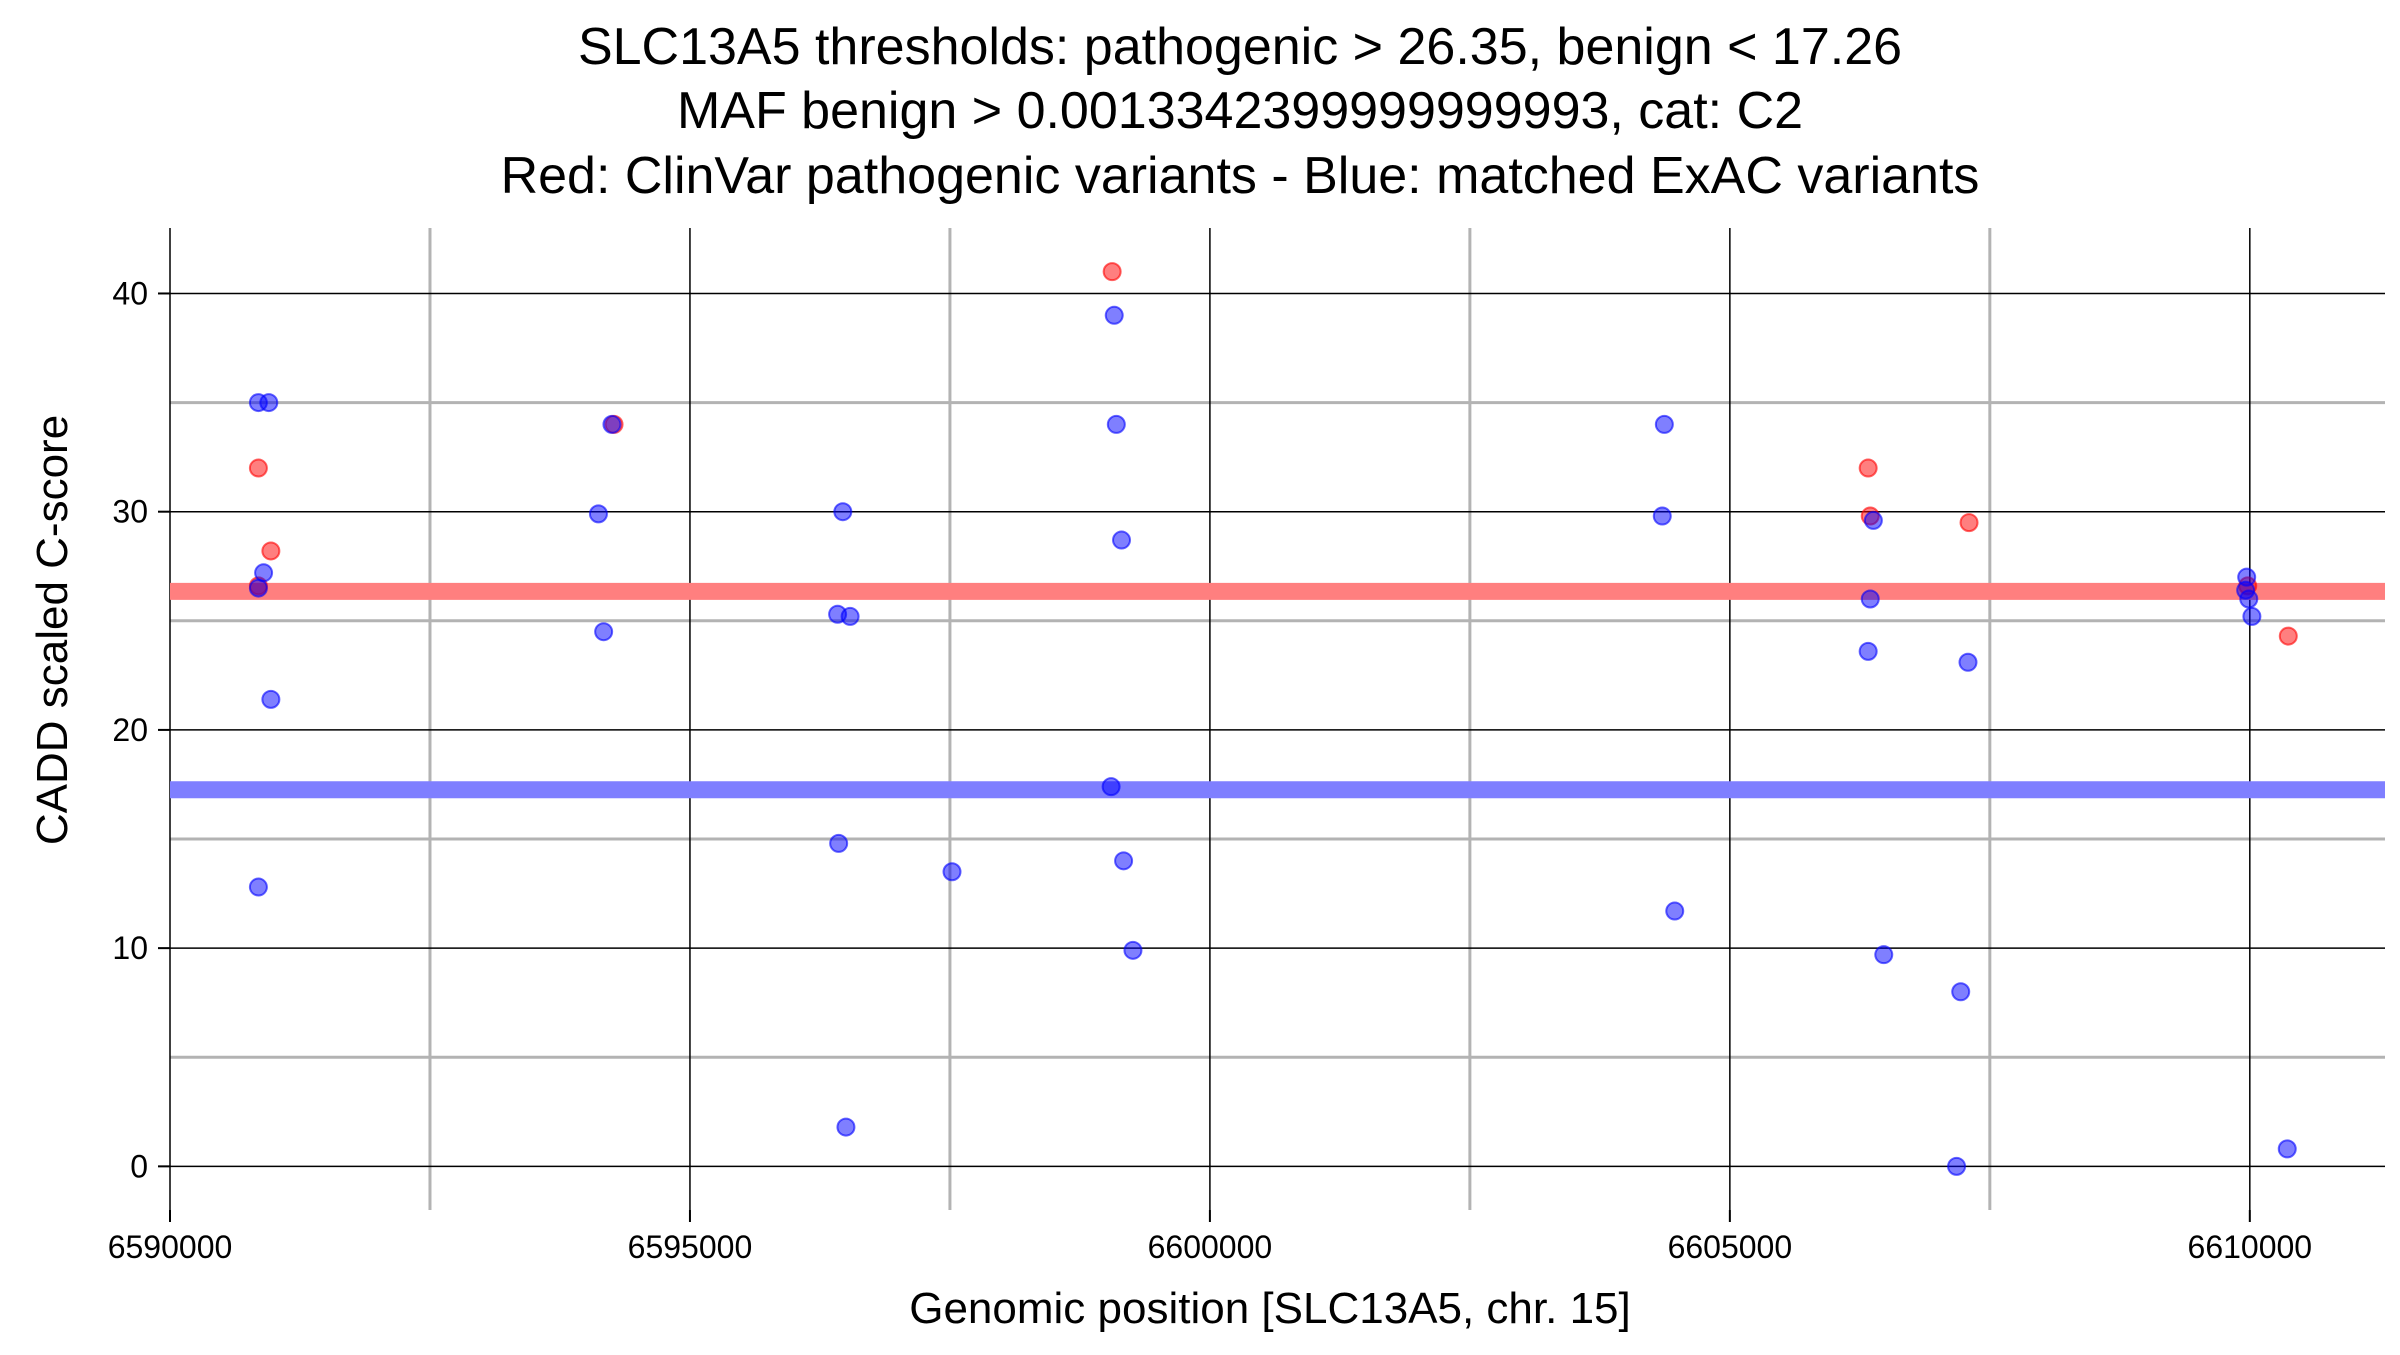  Describe the element at coordinates (690, 1247) in the screenshot. I see `x-tick-label: 6595000` at that location.